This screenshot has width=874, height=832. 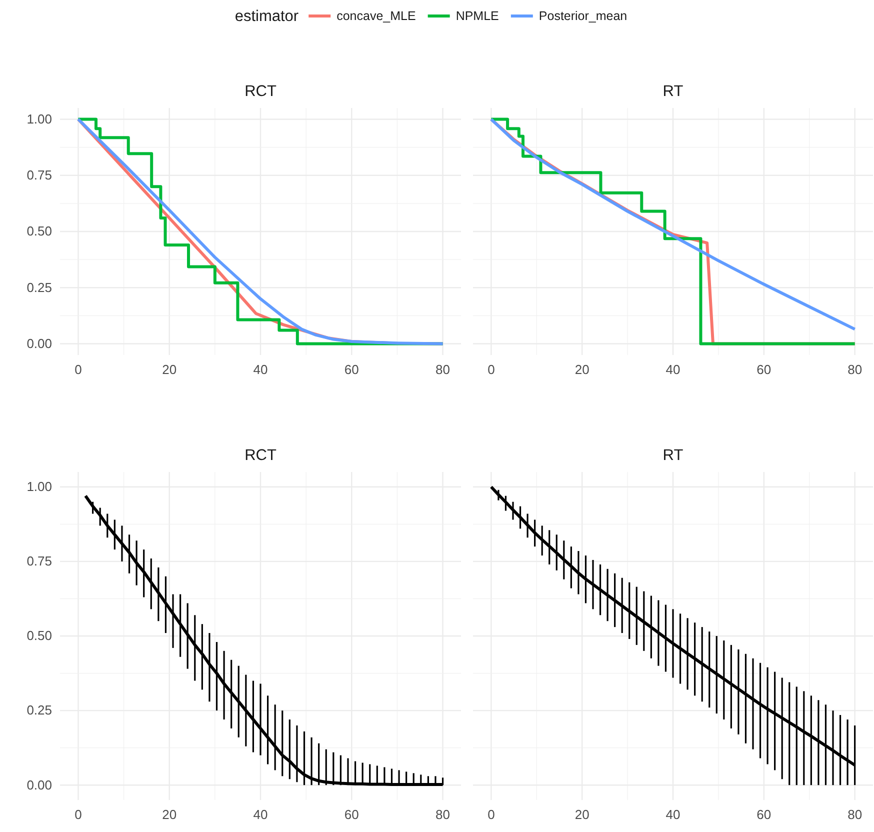 I want to click on line-series, so click(x=260, y=232).